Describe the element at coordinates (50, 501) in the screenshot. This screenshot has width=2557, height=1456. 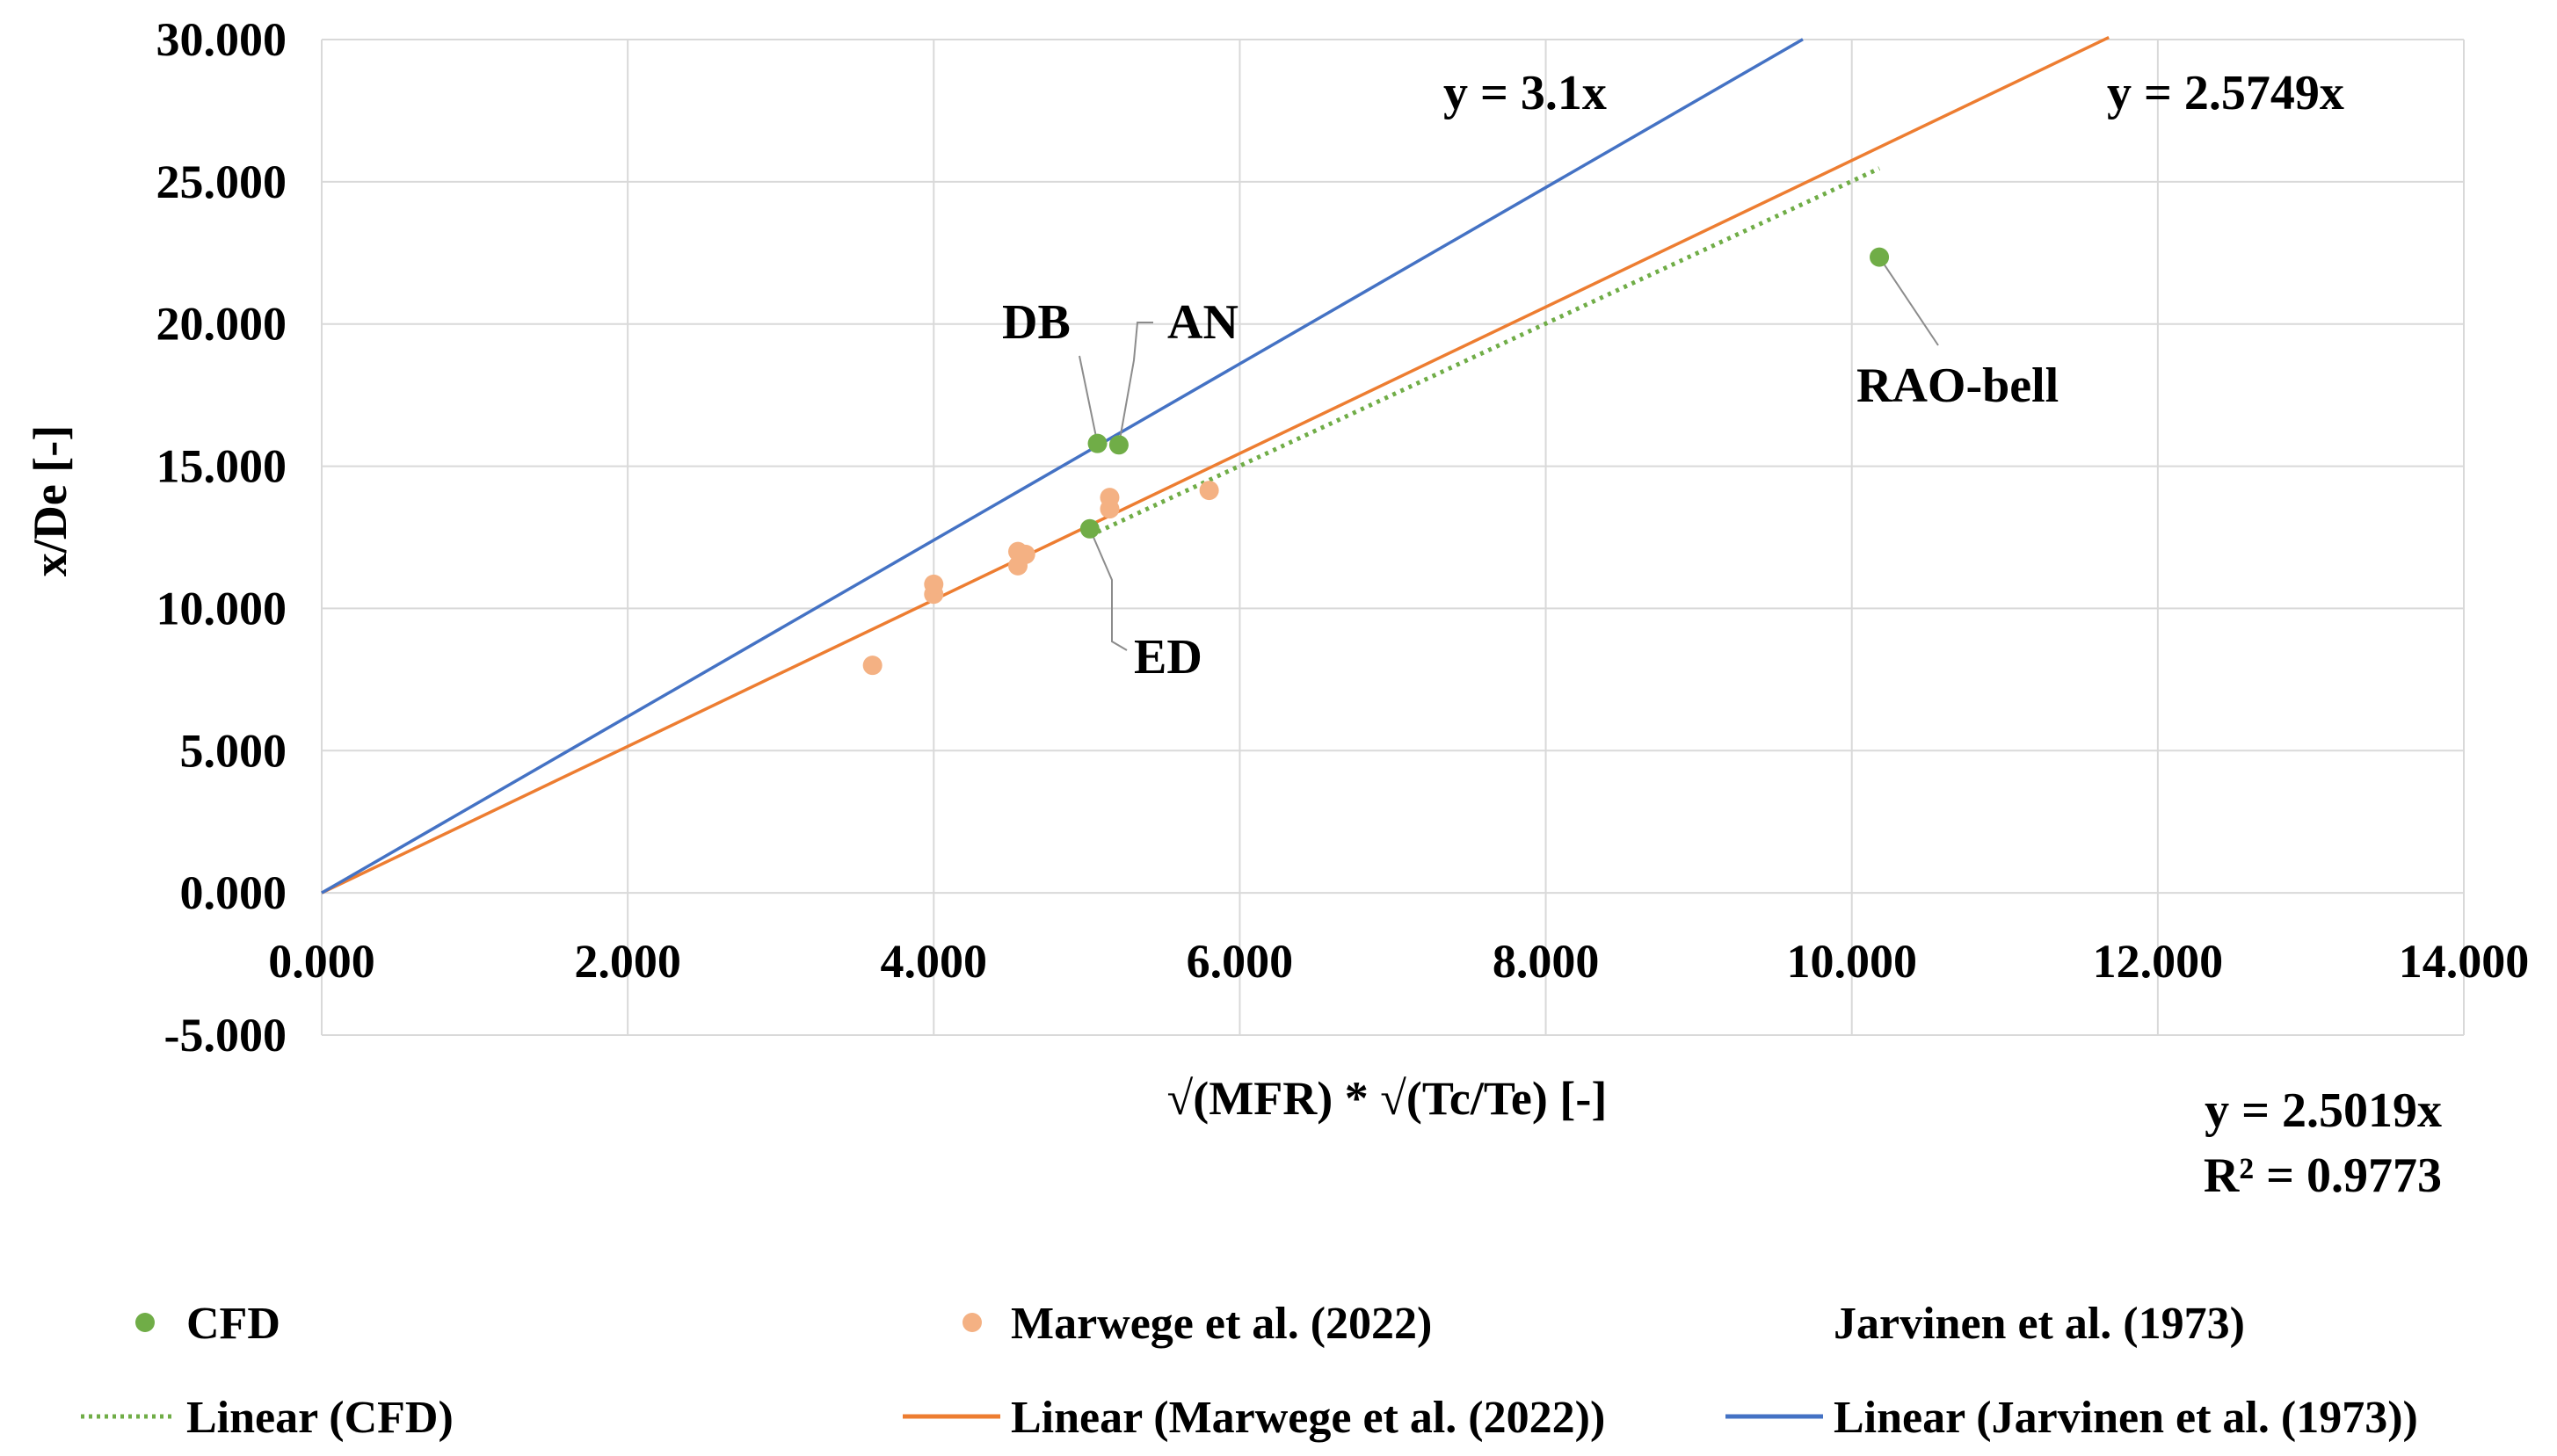
I see `y-axis-label: x/De [-]` at that location.